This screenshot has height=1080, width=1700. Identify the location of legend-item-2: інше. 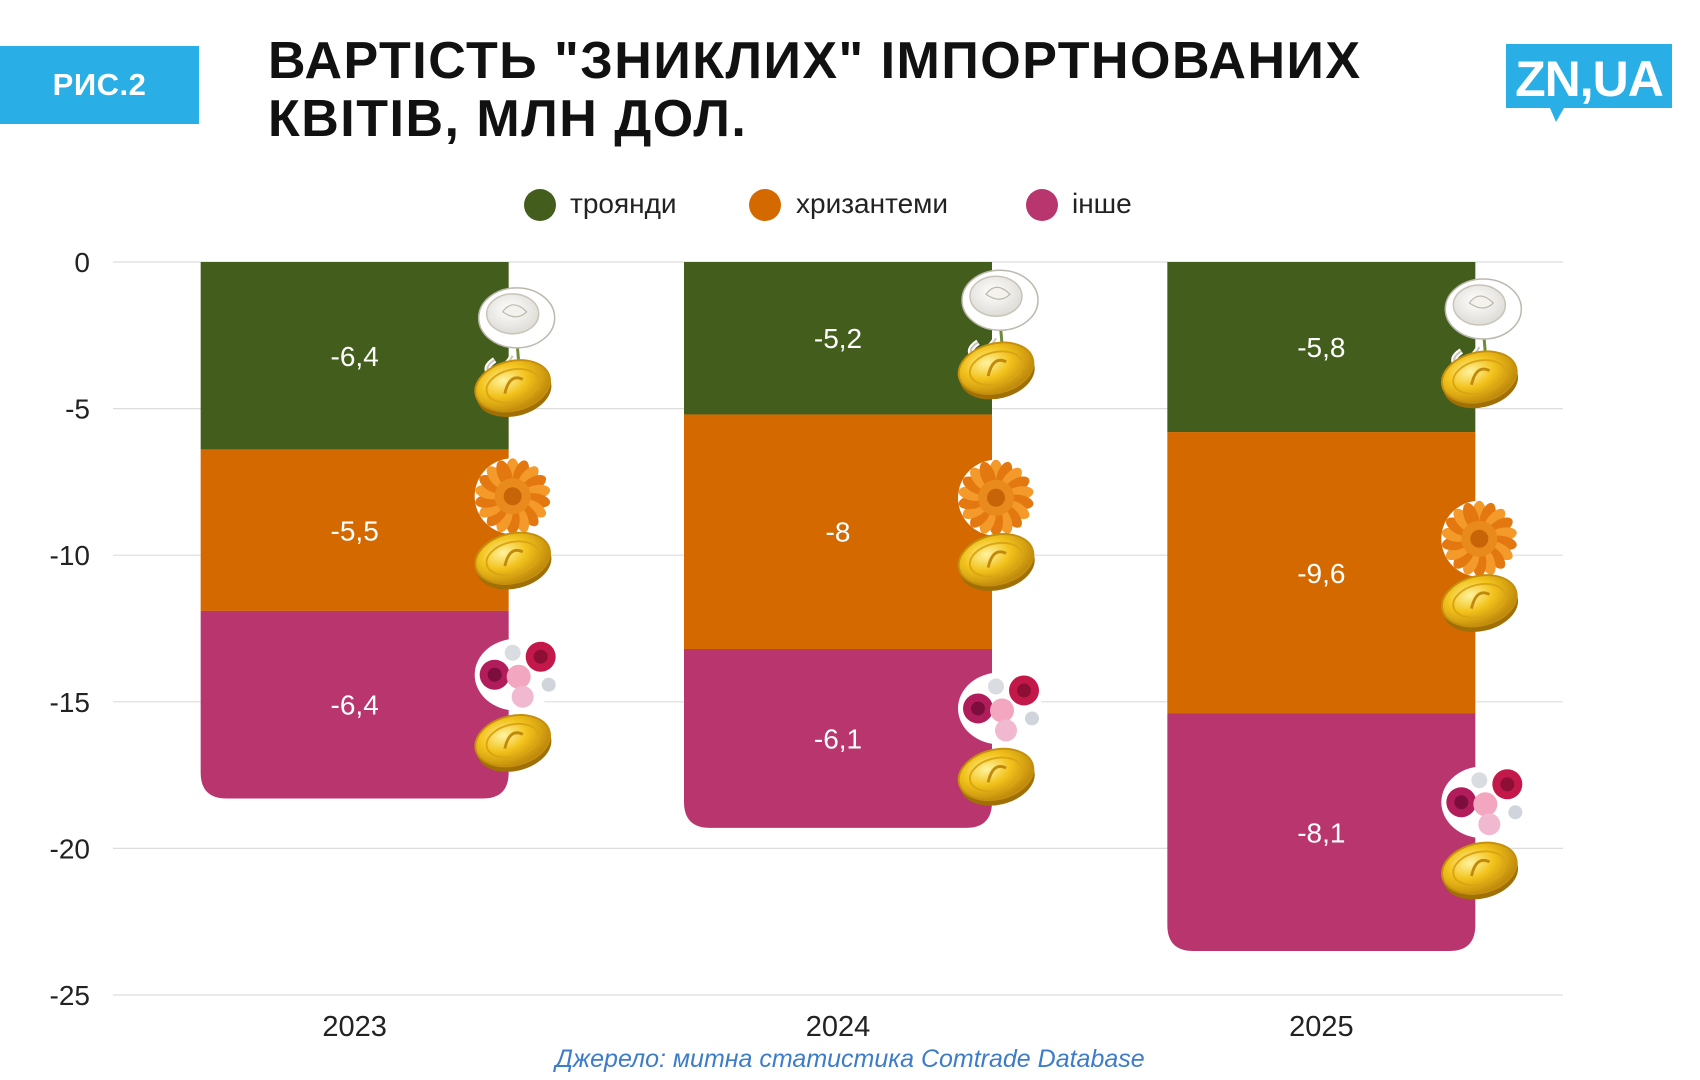
(1079, 204).